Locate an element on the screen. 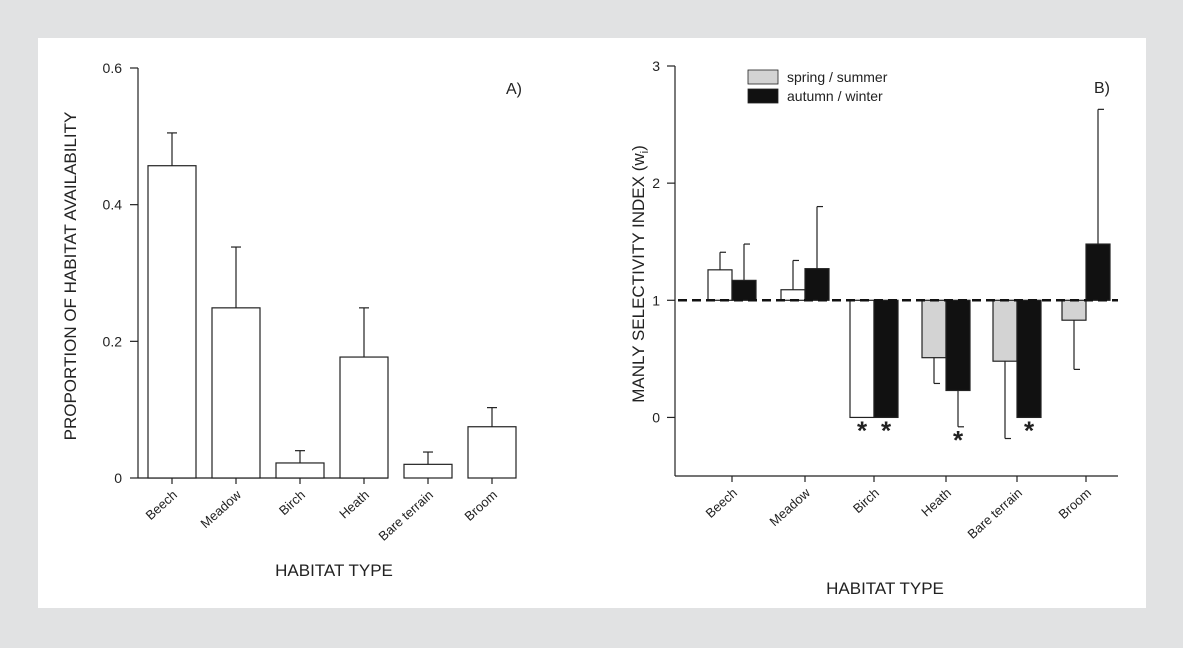 This screenshot has height=648, width=1183. chart-b-legend: spring / summer autumn / winter is located at coordinates (817, 86).